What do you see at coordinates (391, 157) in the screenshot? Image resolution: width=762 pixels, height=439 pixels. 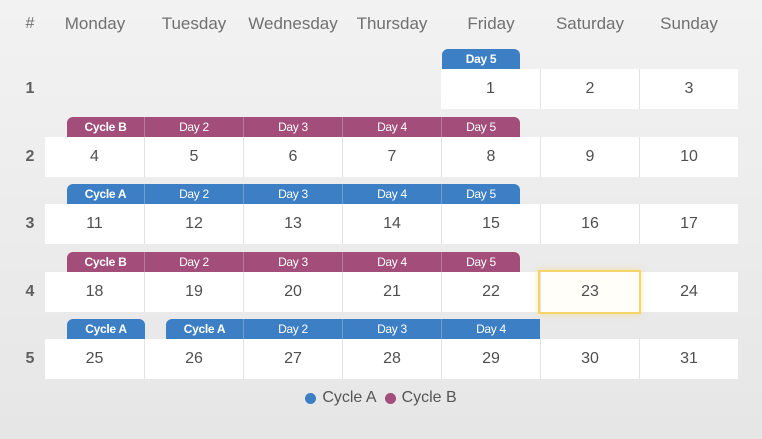 I see `calendar-day: 7` at bounding box center [391, 157].